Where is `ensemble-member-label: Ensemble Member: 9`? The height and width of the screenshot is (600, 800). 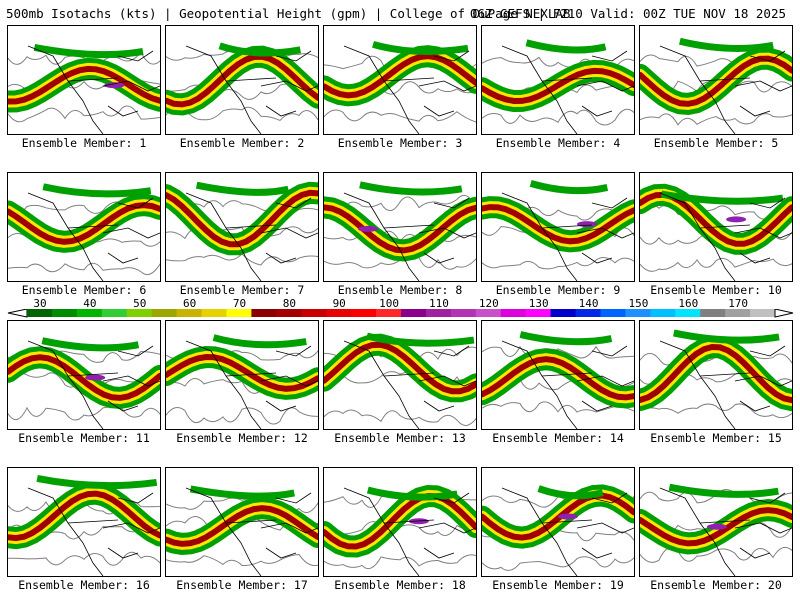
ensemble-member-label: Ensemble Member: 9 is located at coordinates (558, 290).